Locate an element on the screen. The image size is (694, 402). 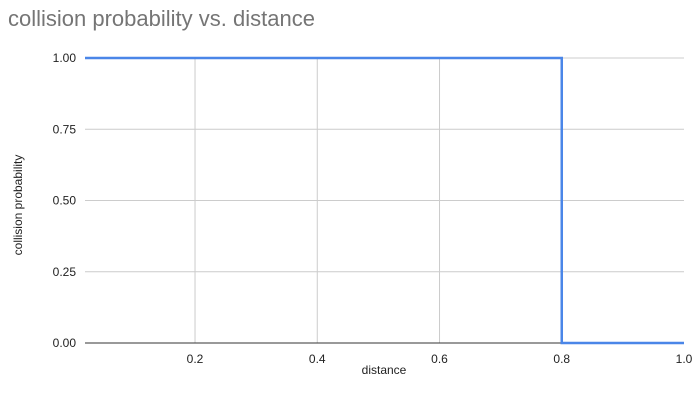
y-tick-label: 0.50 is located at coordinates (65, 201).